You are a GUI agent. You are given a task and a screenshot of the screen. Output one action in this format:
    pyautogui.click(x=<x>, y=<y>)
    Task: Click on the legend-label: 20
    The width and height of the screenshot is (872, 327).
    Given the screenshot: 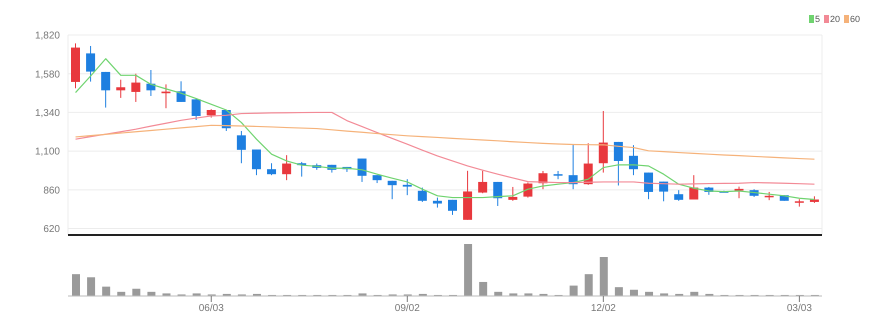 What is the action you would take?
    pyautogui.click(x=835, y=19)
    